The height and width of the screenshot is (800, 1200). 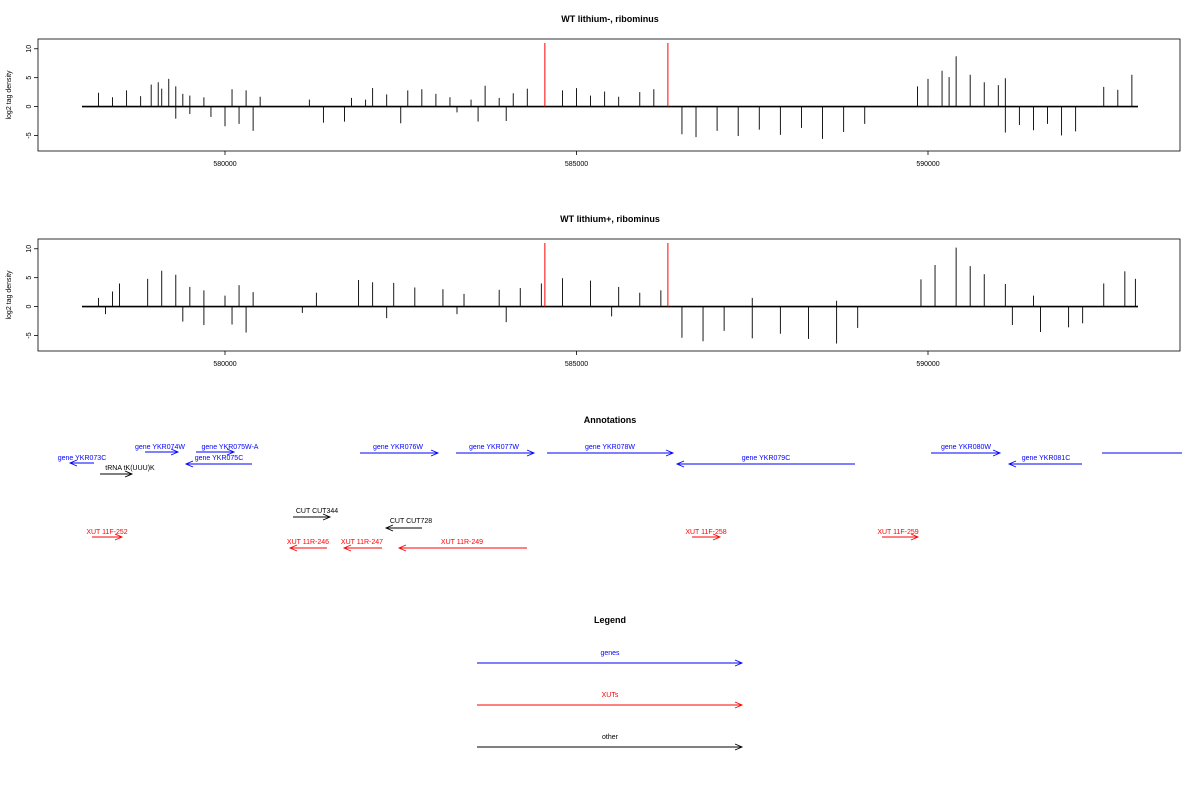 I want to click on annotation-feature: gene YKR075W-A, so click(x=227, y=450).